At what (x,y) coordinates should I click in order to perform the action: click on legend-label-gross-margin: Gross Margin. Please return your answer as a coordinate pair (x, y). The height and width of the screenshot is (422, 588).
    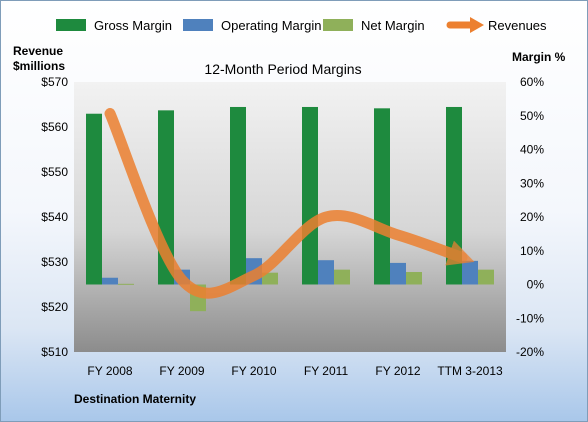
    Looking at the image, I should click on (133, 25).